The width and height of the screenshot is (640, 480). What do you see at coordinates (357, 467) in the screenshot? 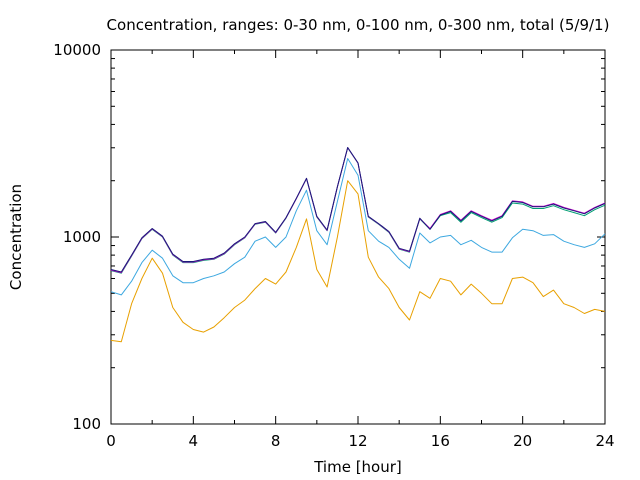
I see `x-axis-label: Time [hour]` at bounding box center [357, 467].